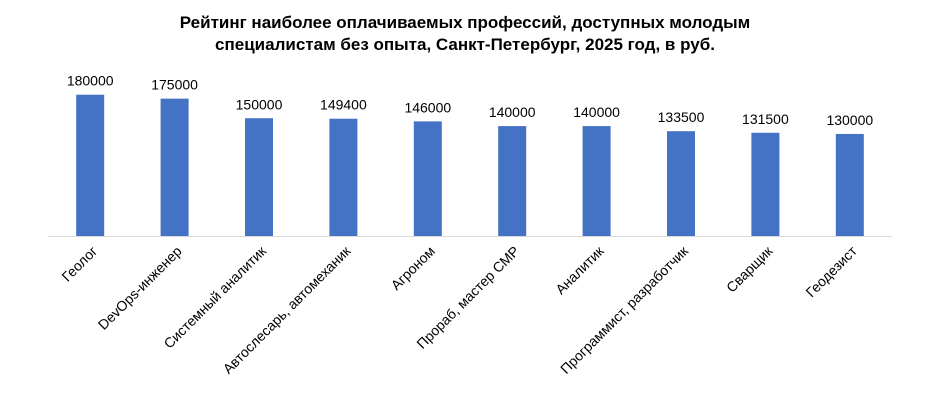  What do you see at coordinates (80, 264) in the screenshot?
I see `category-label: Геолог` at bounding box center [80, 264].